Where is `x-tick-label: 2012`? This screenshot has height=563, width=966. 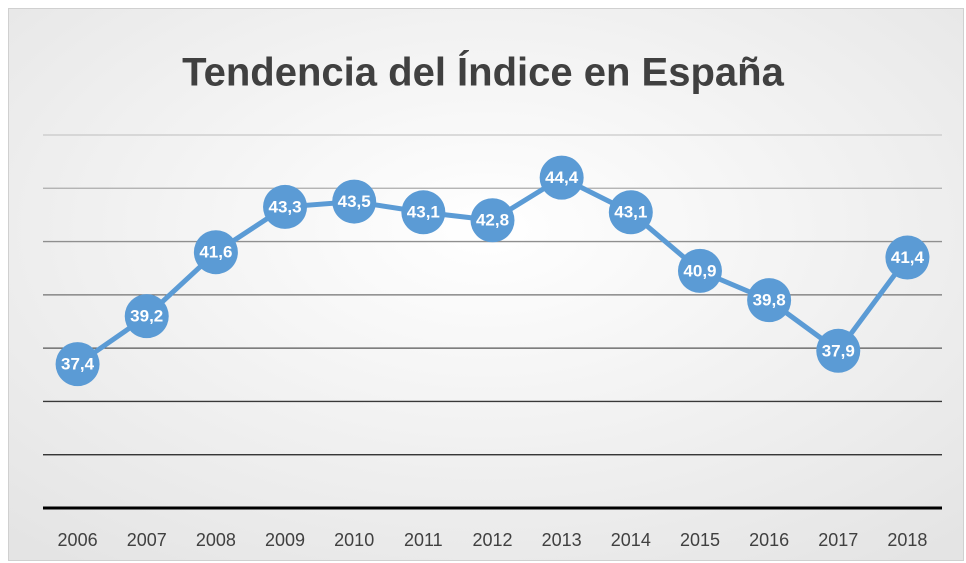 x-tick-label: 2012 is located at coordinates (492, 540).